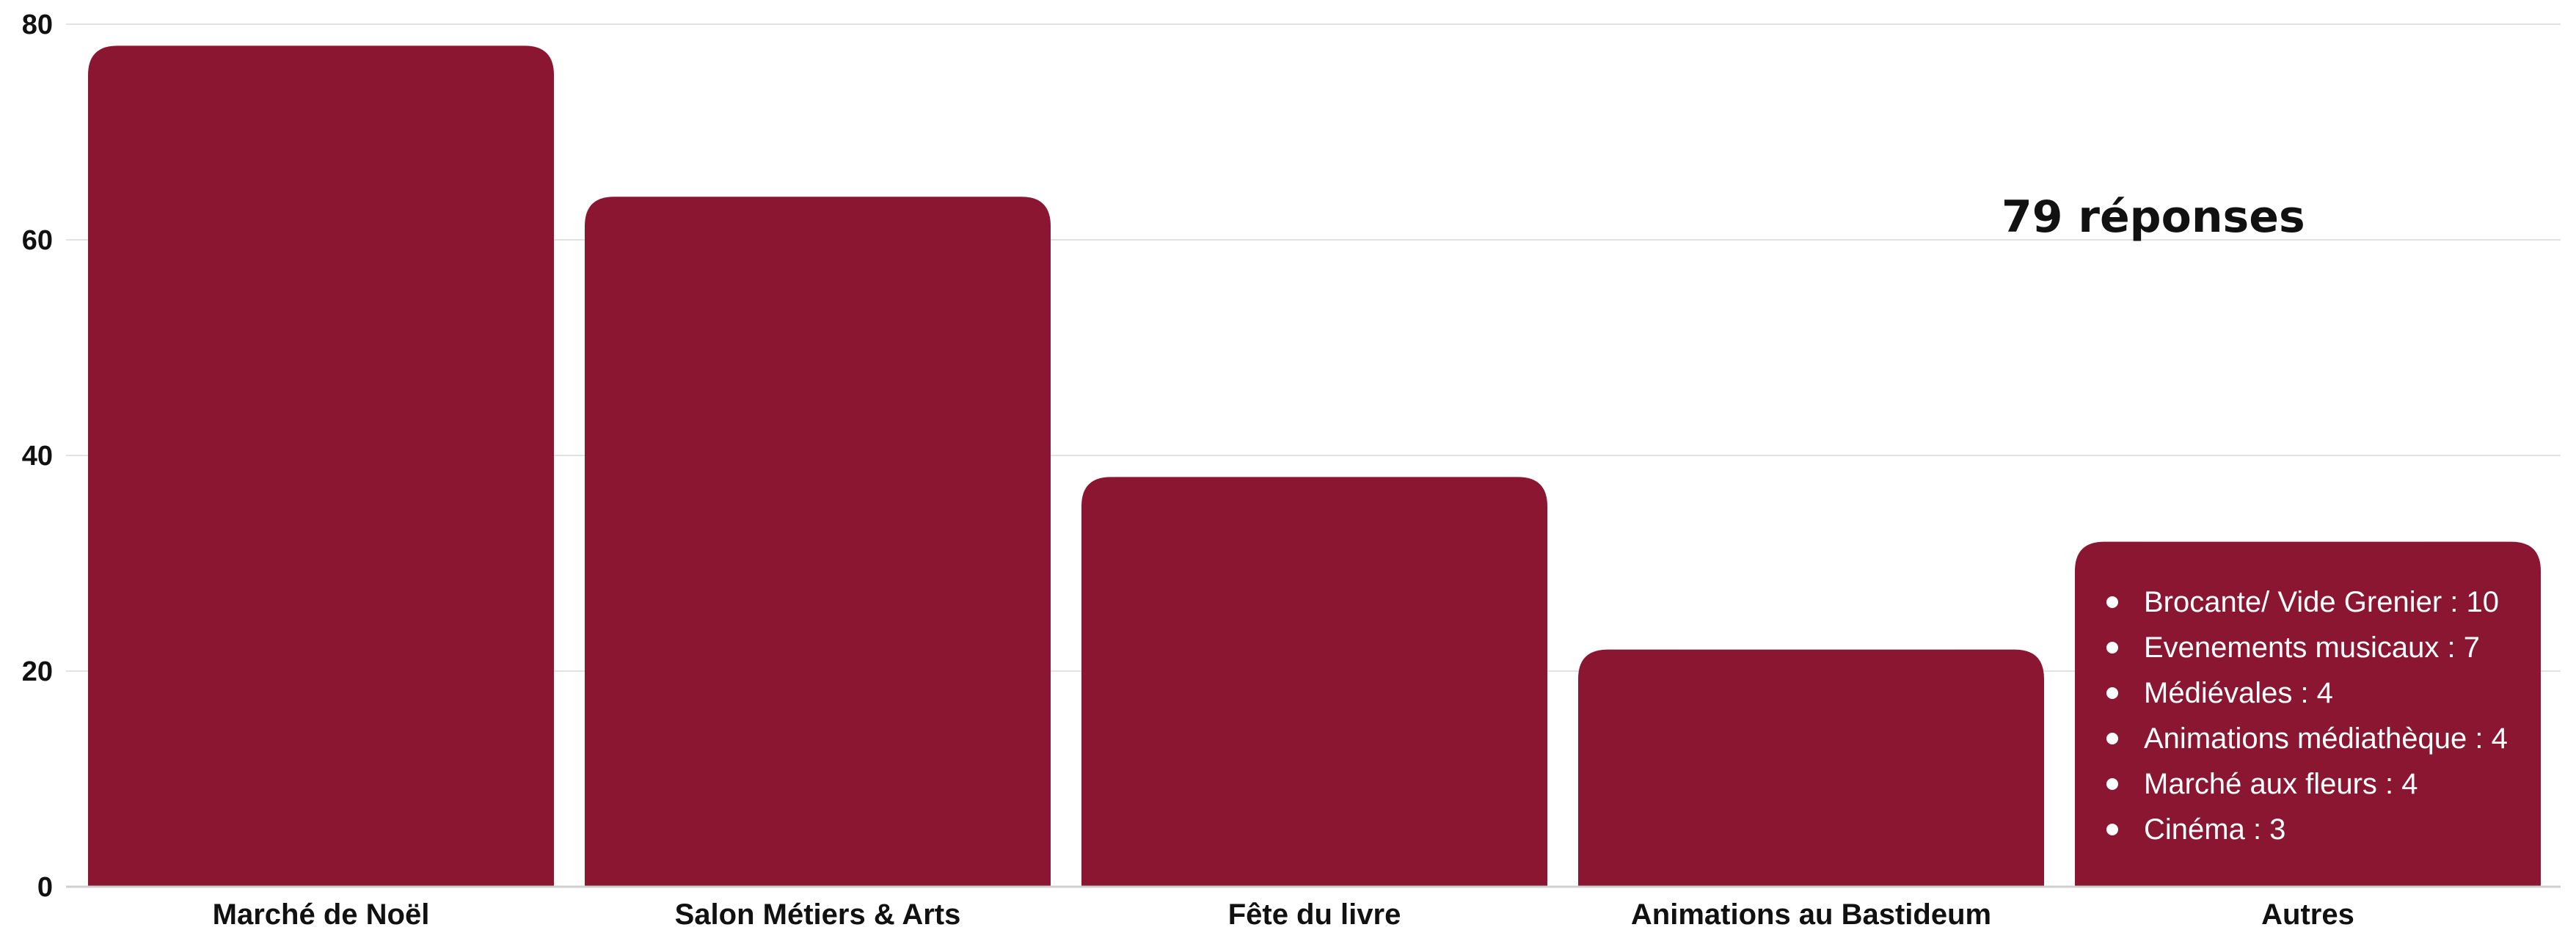 This screenshot has width=2576, height=930. Describe the element at coordinates (38, 671) in the screenshot. I see `y-tick-label: 20` at that location.